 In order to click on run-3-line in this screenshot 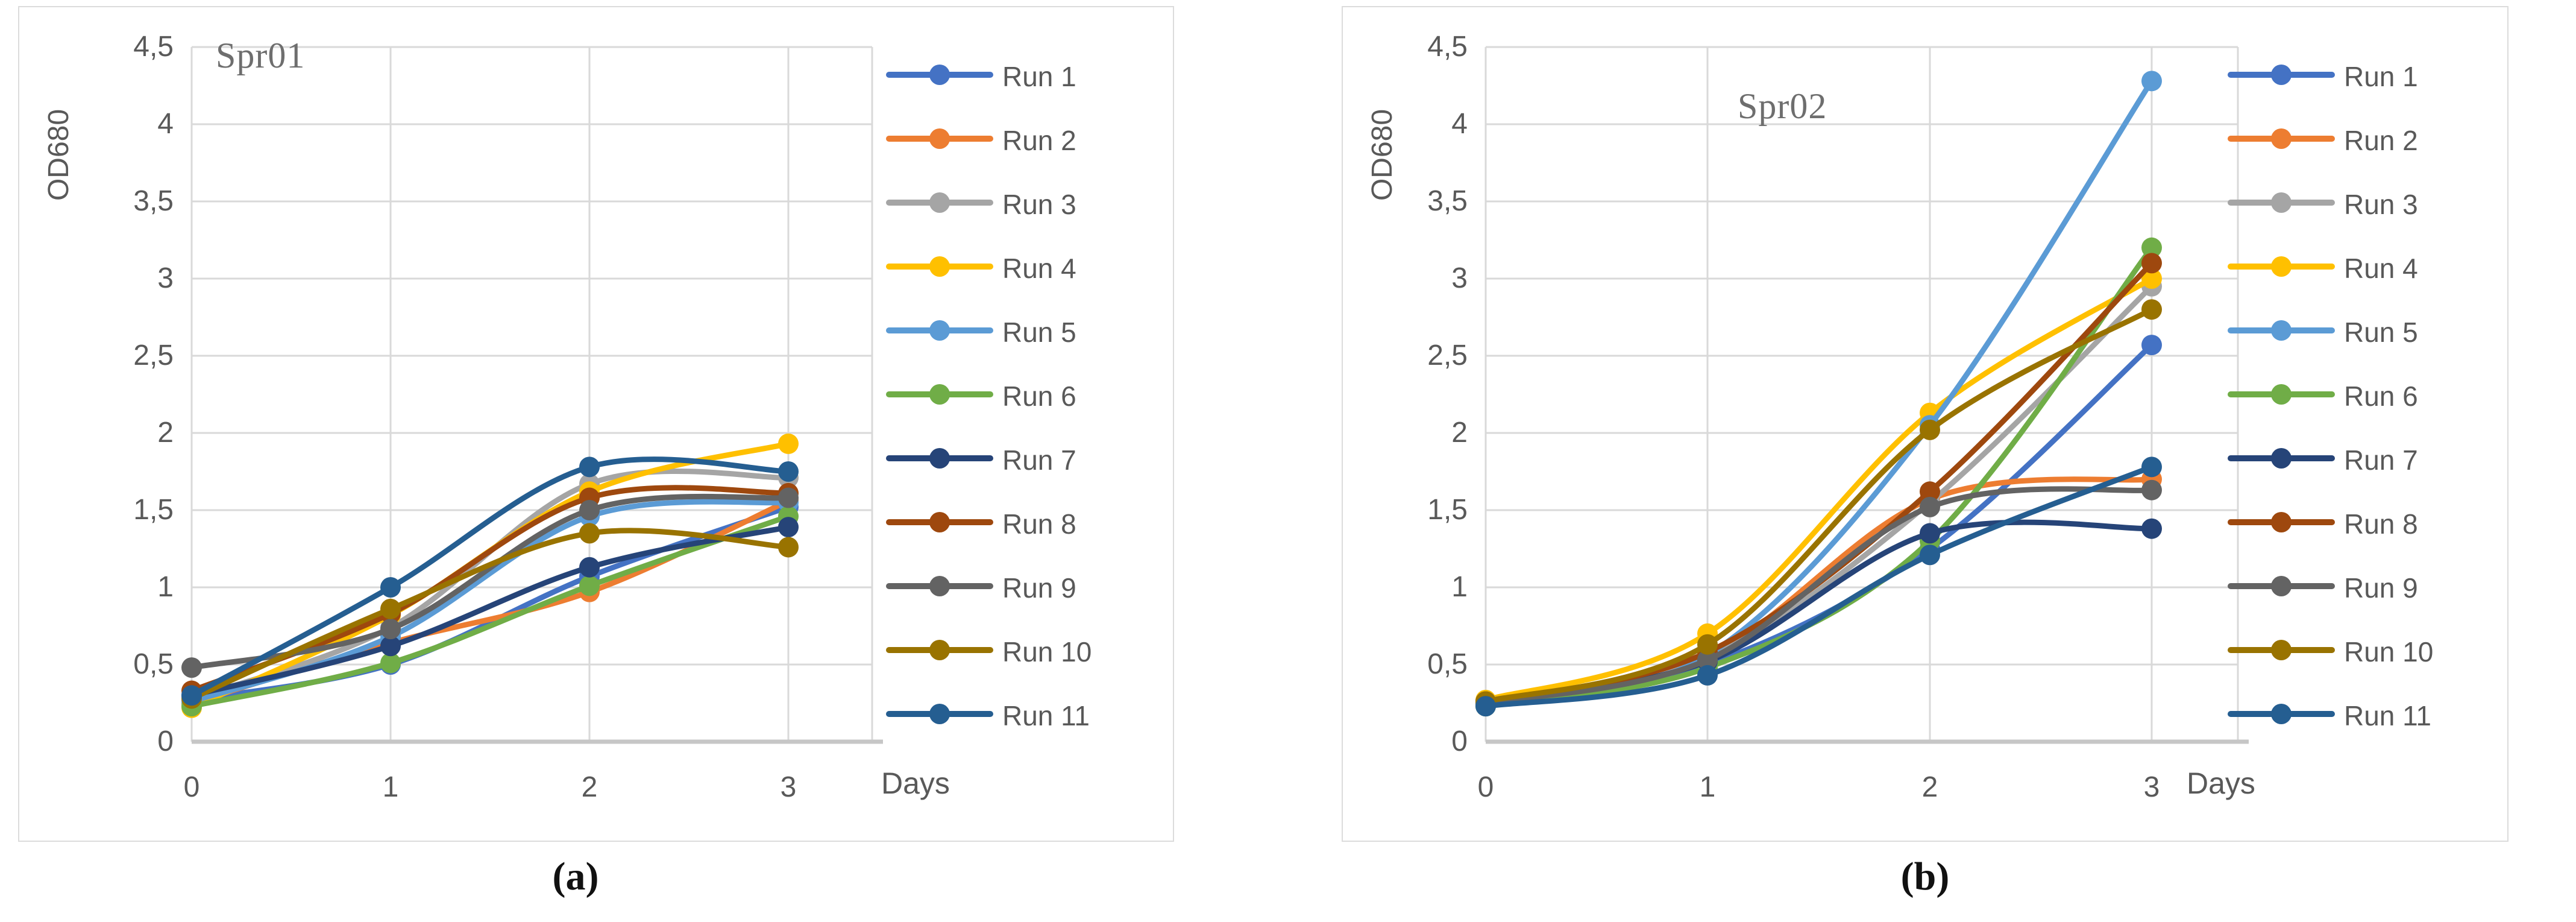, I will do `click(1819, 496)`.